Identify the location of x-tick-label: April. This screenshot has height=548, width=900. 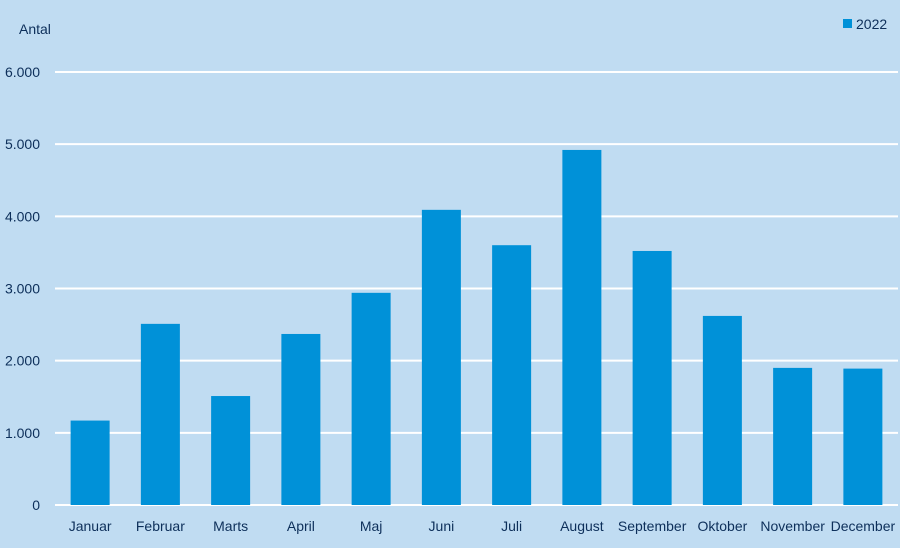
(301, 526).